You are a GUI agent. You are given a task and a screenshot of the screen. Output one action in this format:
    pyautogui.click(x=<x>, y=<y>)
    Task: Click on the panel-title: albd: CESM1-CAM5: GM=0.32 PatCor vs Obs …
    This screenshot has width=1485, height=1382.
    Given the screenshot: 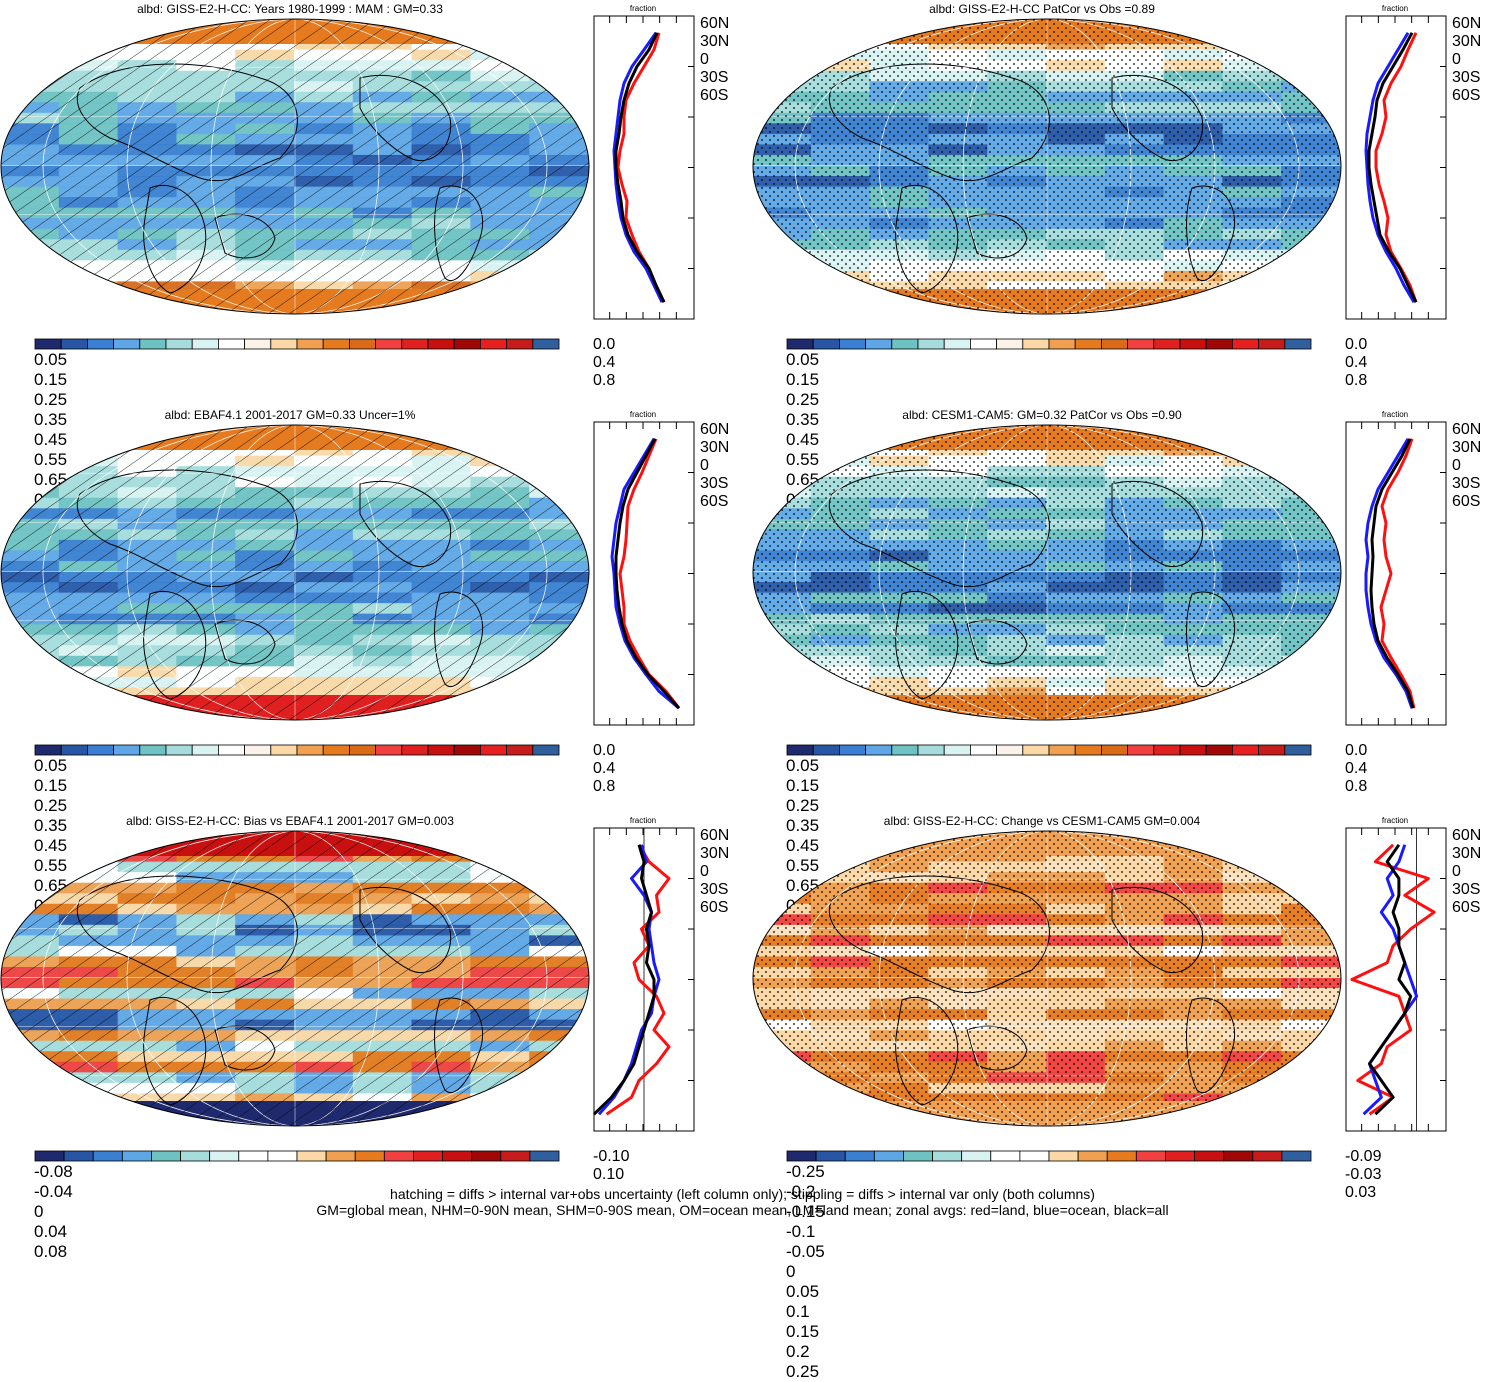 What is the action you would take?
    pyautogui.click(x=1042, y=415)
    